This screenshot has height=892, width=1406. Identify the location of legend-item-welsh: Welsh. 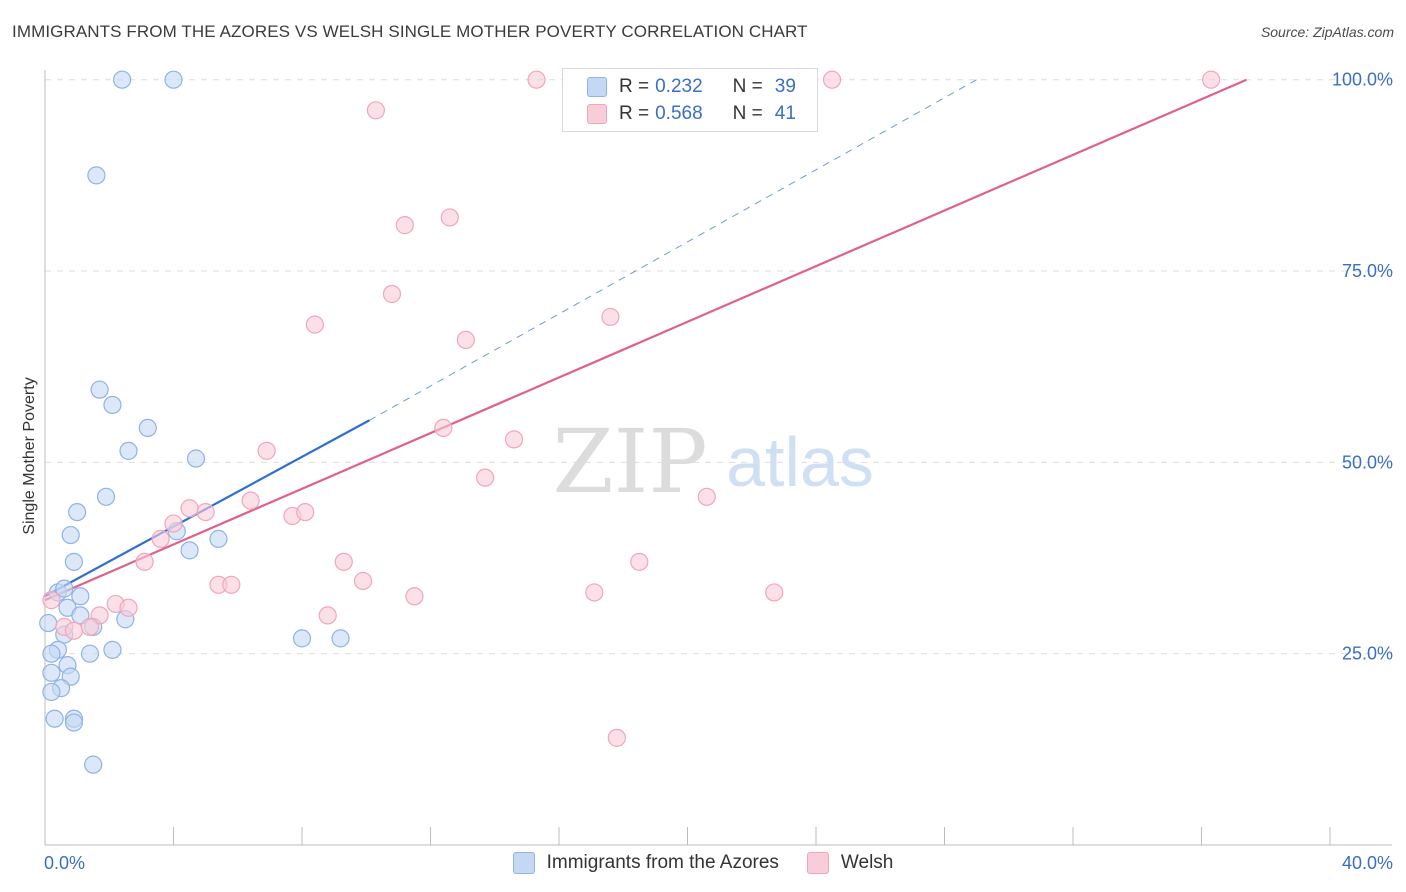
(850, 863).